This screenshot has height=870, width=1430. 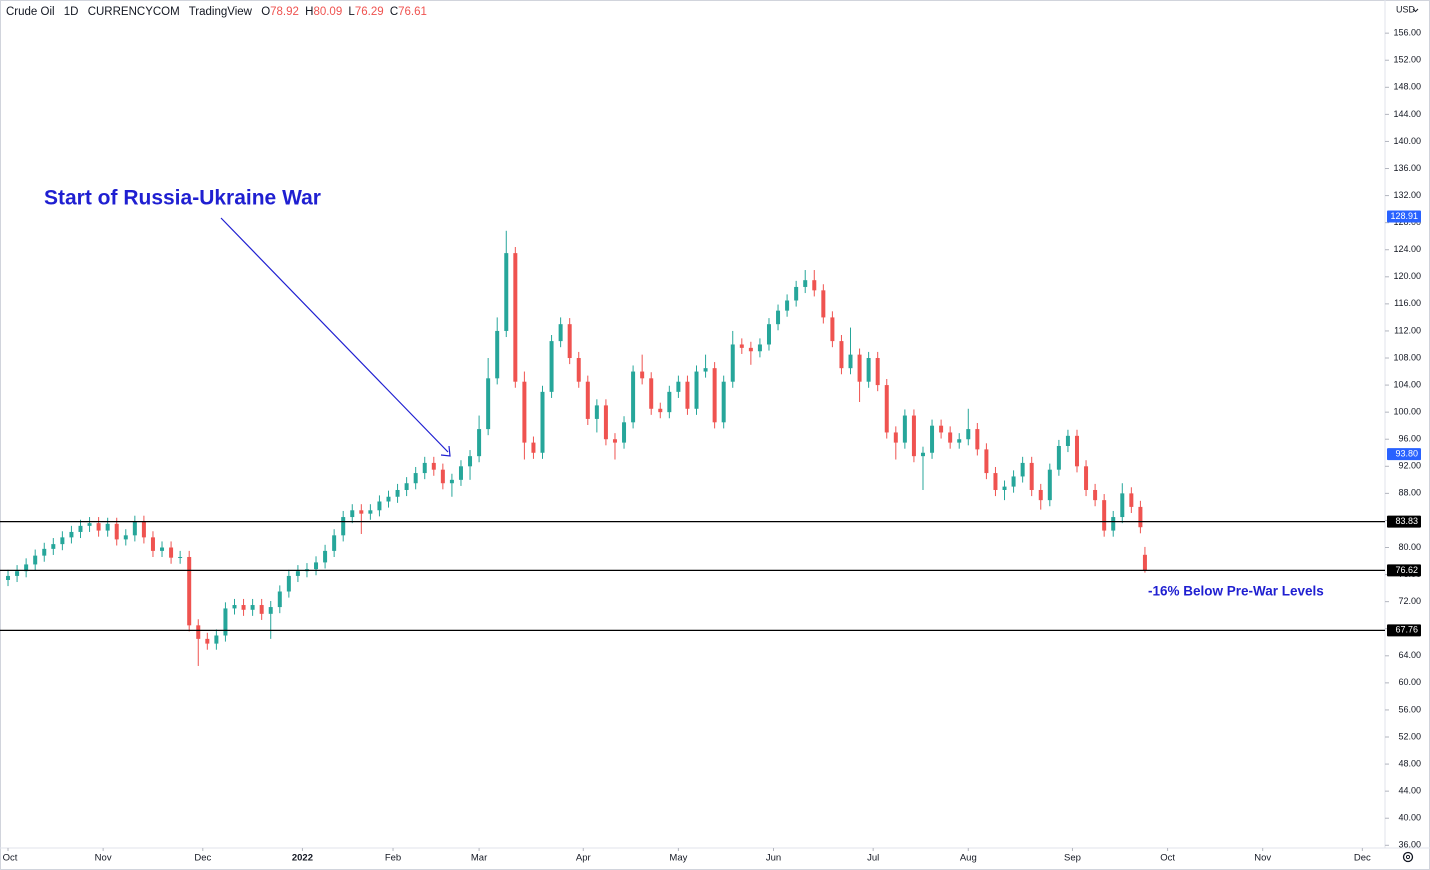 What do you see at coordinates (479, 858) in the screenshot?
I see `x-tick-label: Mar` at bounding box center [479, 858].